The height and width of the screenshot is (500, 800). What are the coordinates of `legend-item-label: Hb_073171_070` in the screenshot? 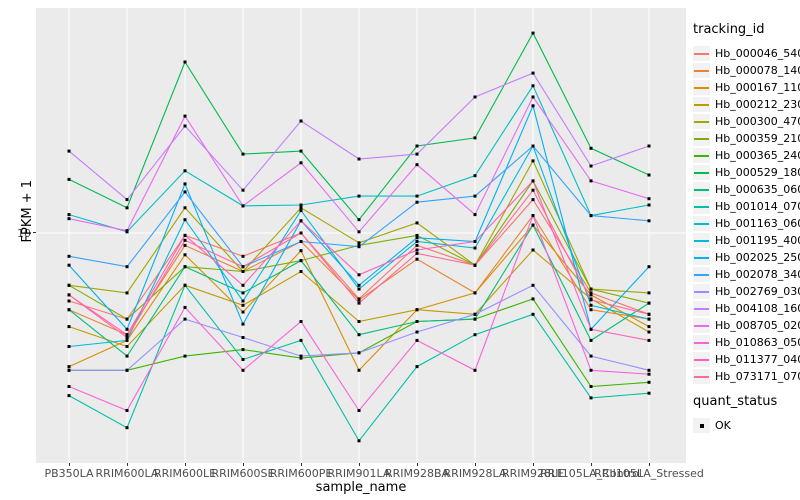 It's located at (757, 376).